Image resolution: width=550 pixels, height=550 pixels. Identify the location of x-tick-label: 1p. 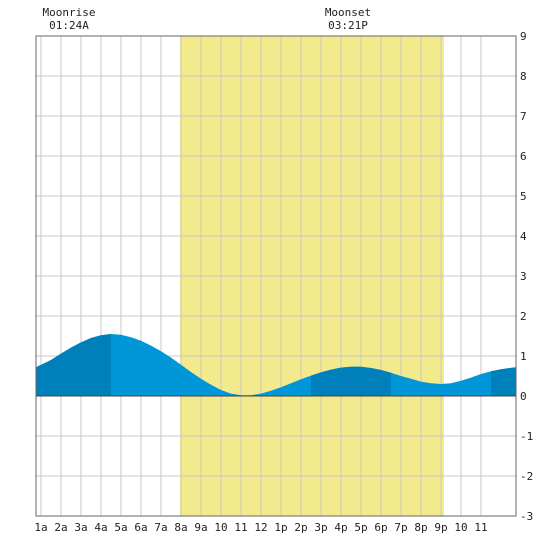
(280, 527).